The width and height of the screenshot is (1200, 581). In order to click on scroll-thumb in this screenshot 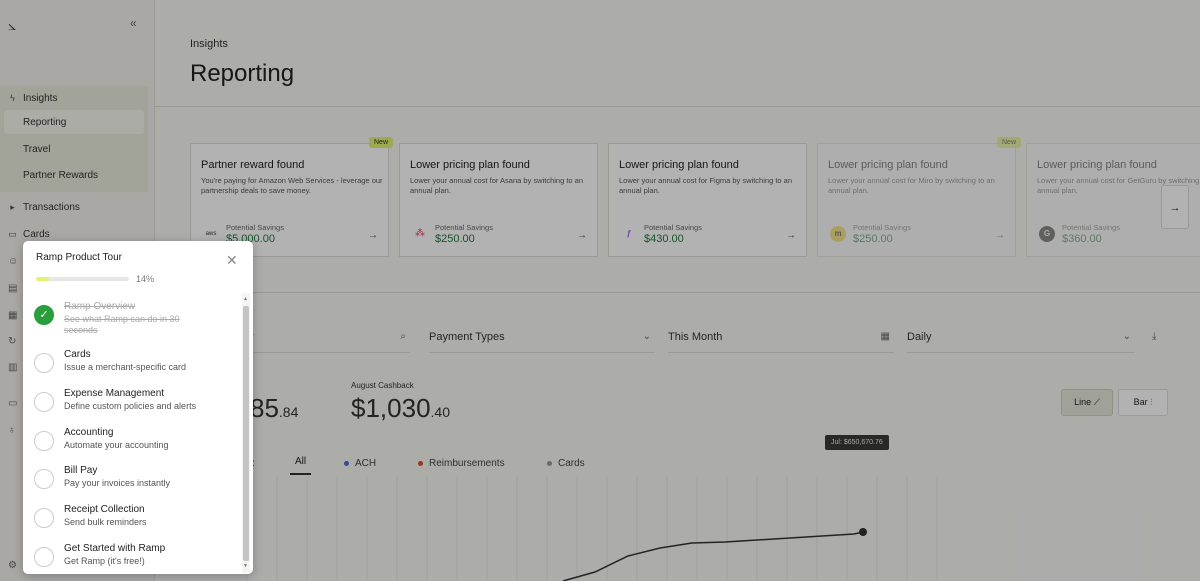, I will do `click(246, 433)`.